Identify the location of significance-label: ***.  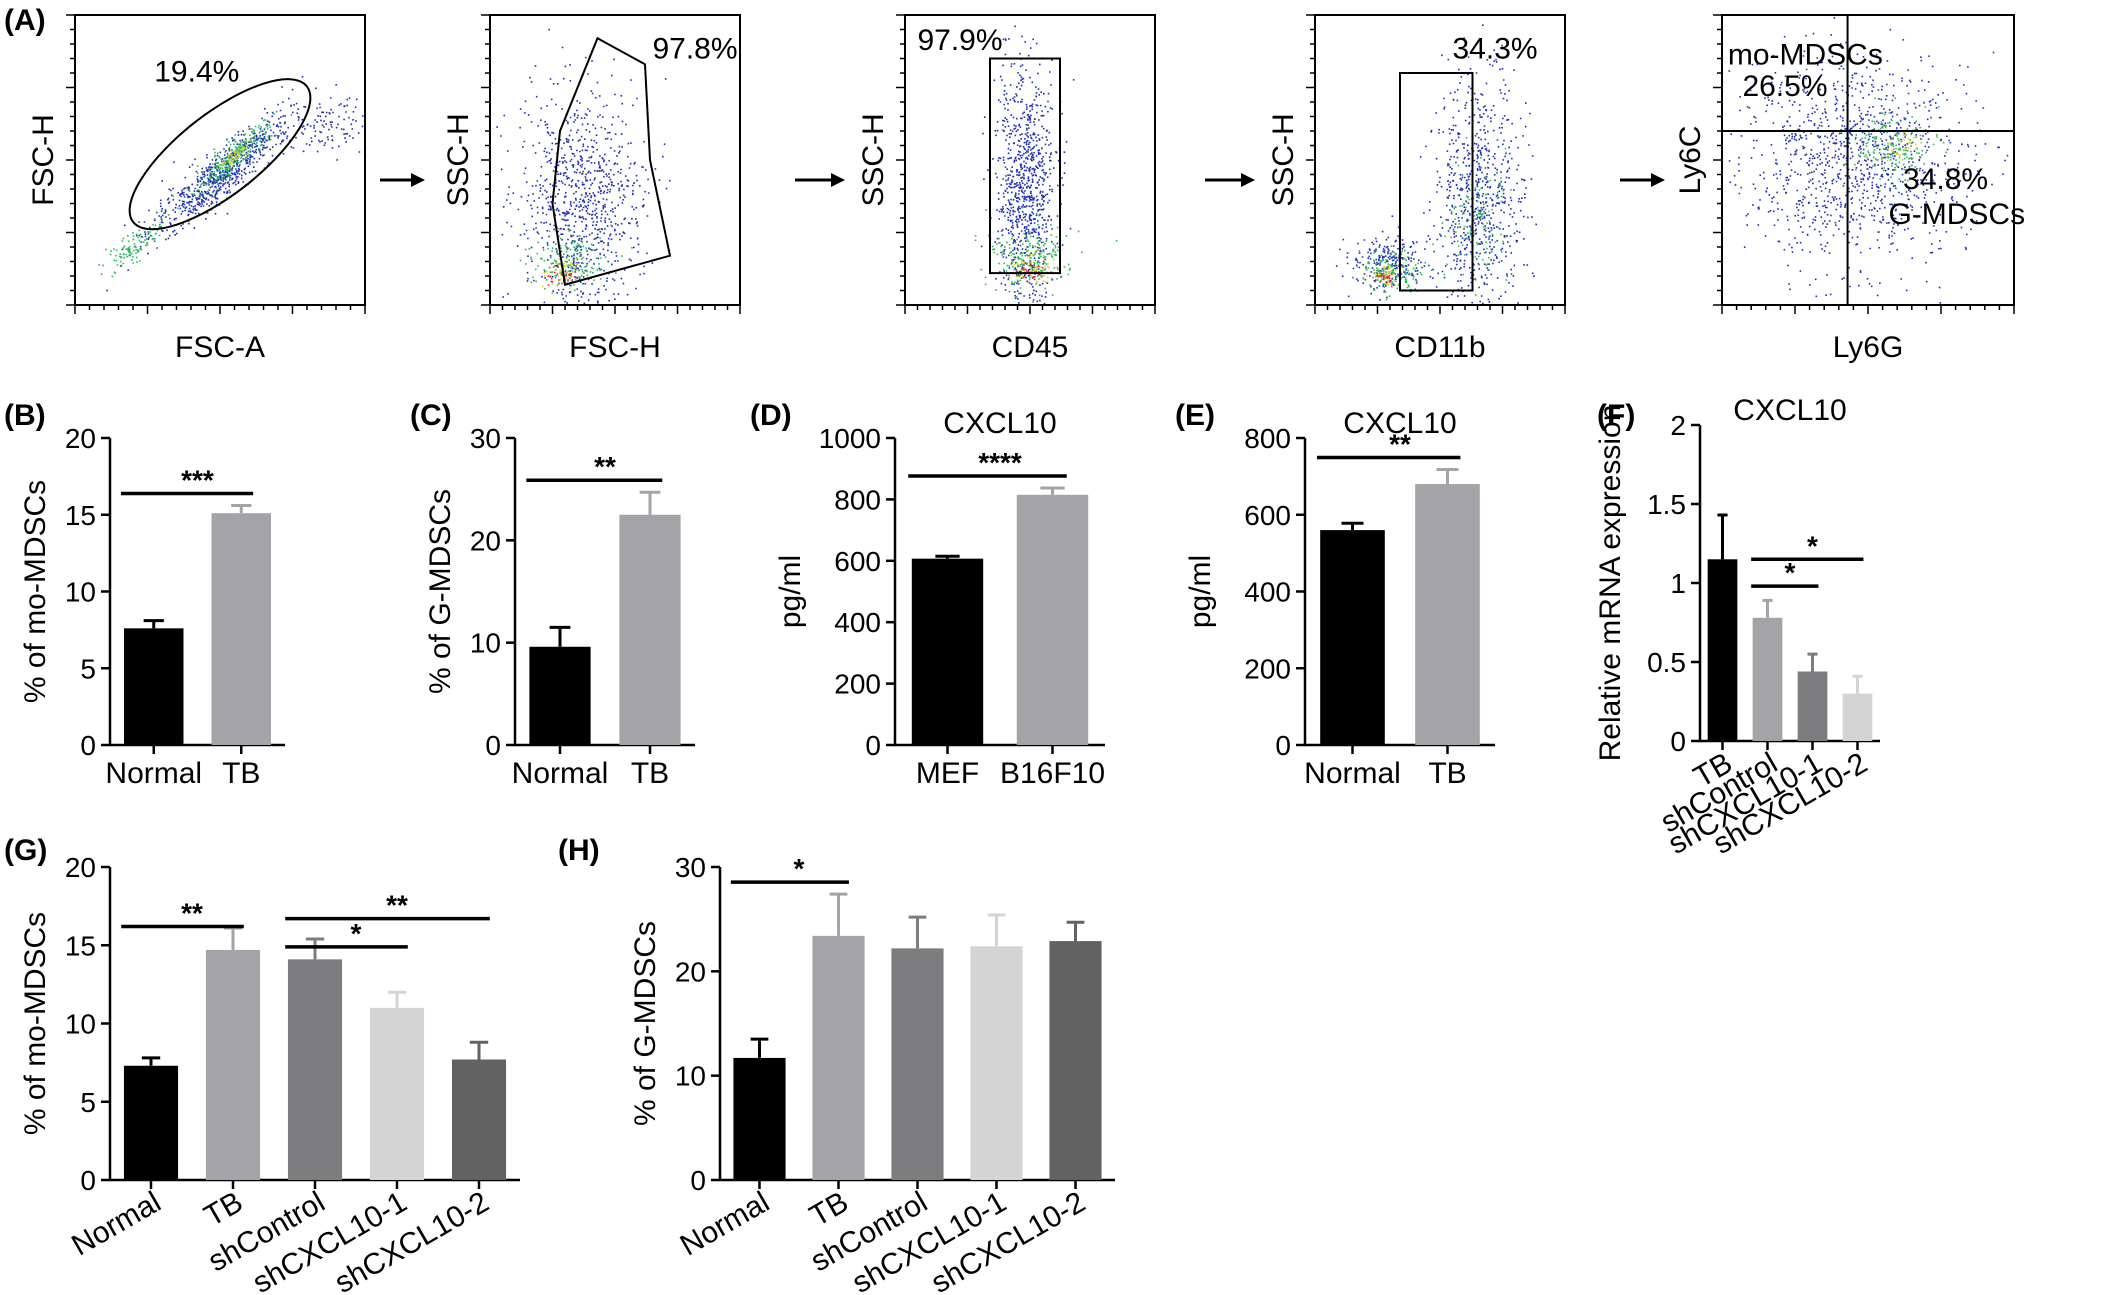
(197, 480).